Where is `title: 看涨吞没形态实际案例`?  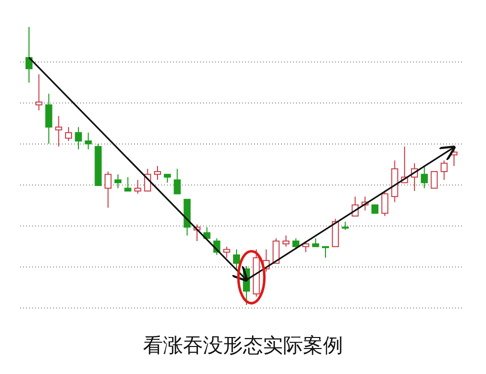
title: 看涨吞没形态实际案例 is located at coordinates (243, 346).